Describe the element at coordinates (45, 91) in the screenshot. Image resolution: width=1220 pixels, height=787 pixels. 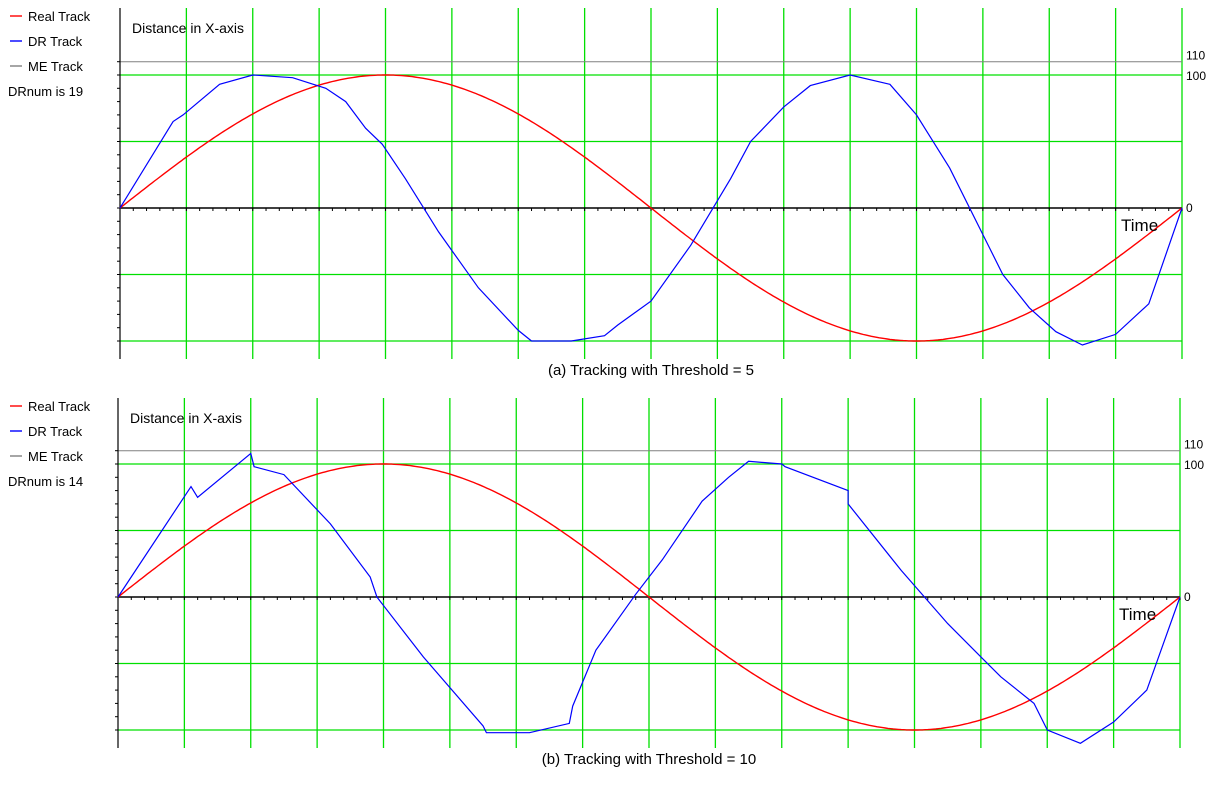
I see `dr-count-text: DRnum is 19` at that location.